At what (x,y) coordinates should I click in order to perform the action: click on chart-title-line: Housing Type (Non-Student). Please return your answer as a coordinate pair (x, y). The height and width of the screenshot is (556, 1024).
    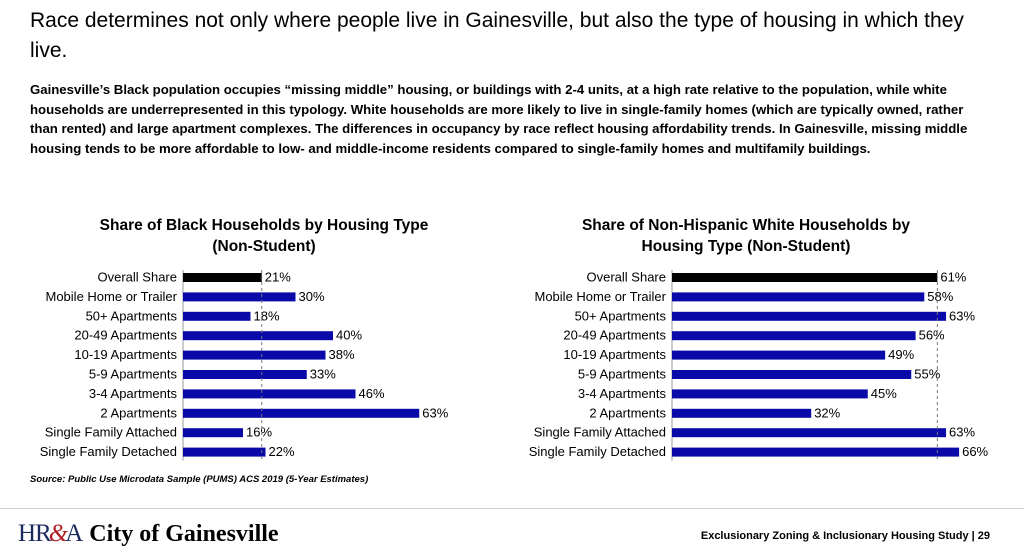
    Looking at the image, I should click on (746, 246).